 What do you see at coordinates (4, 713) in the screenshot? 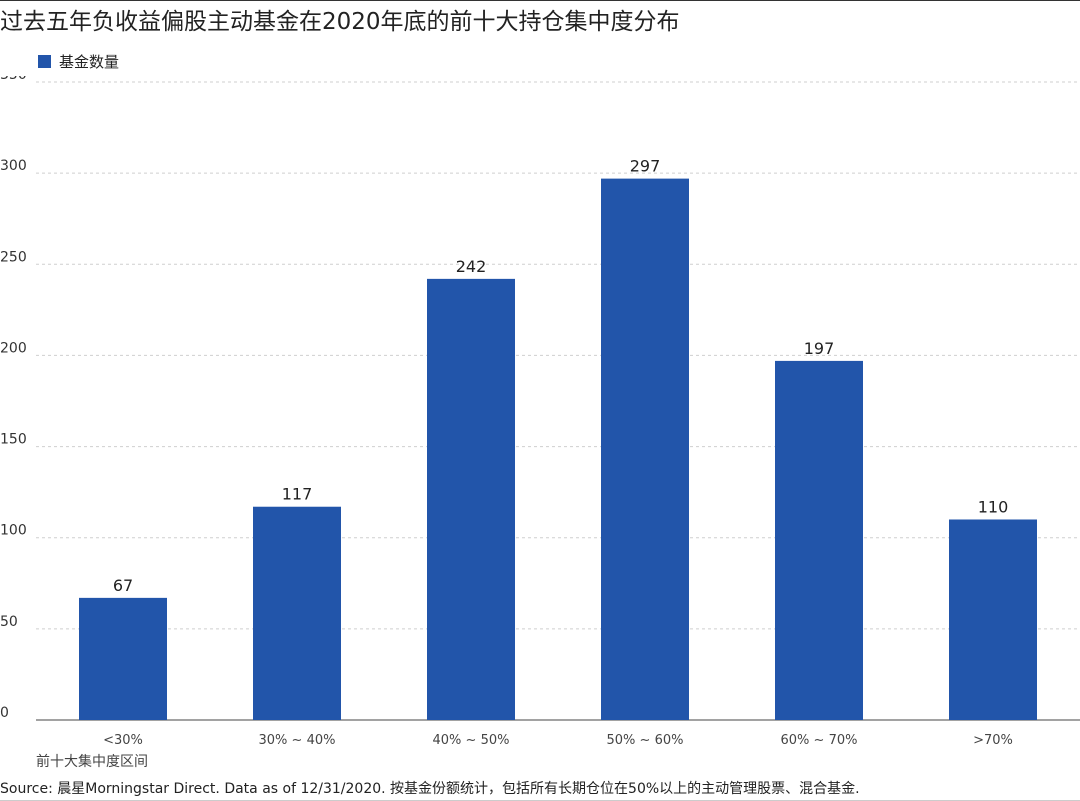
I see `y-tick-label: 0` at bounding box center [4, 713].